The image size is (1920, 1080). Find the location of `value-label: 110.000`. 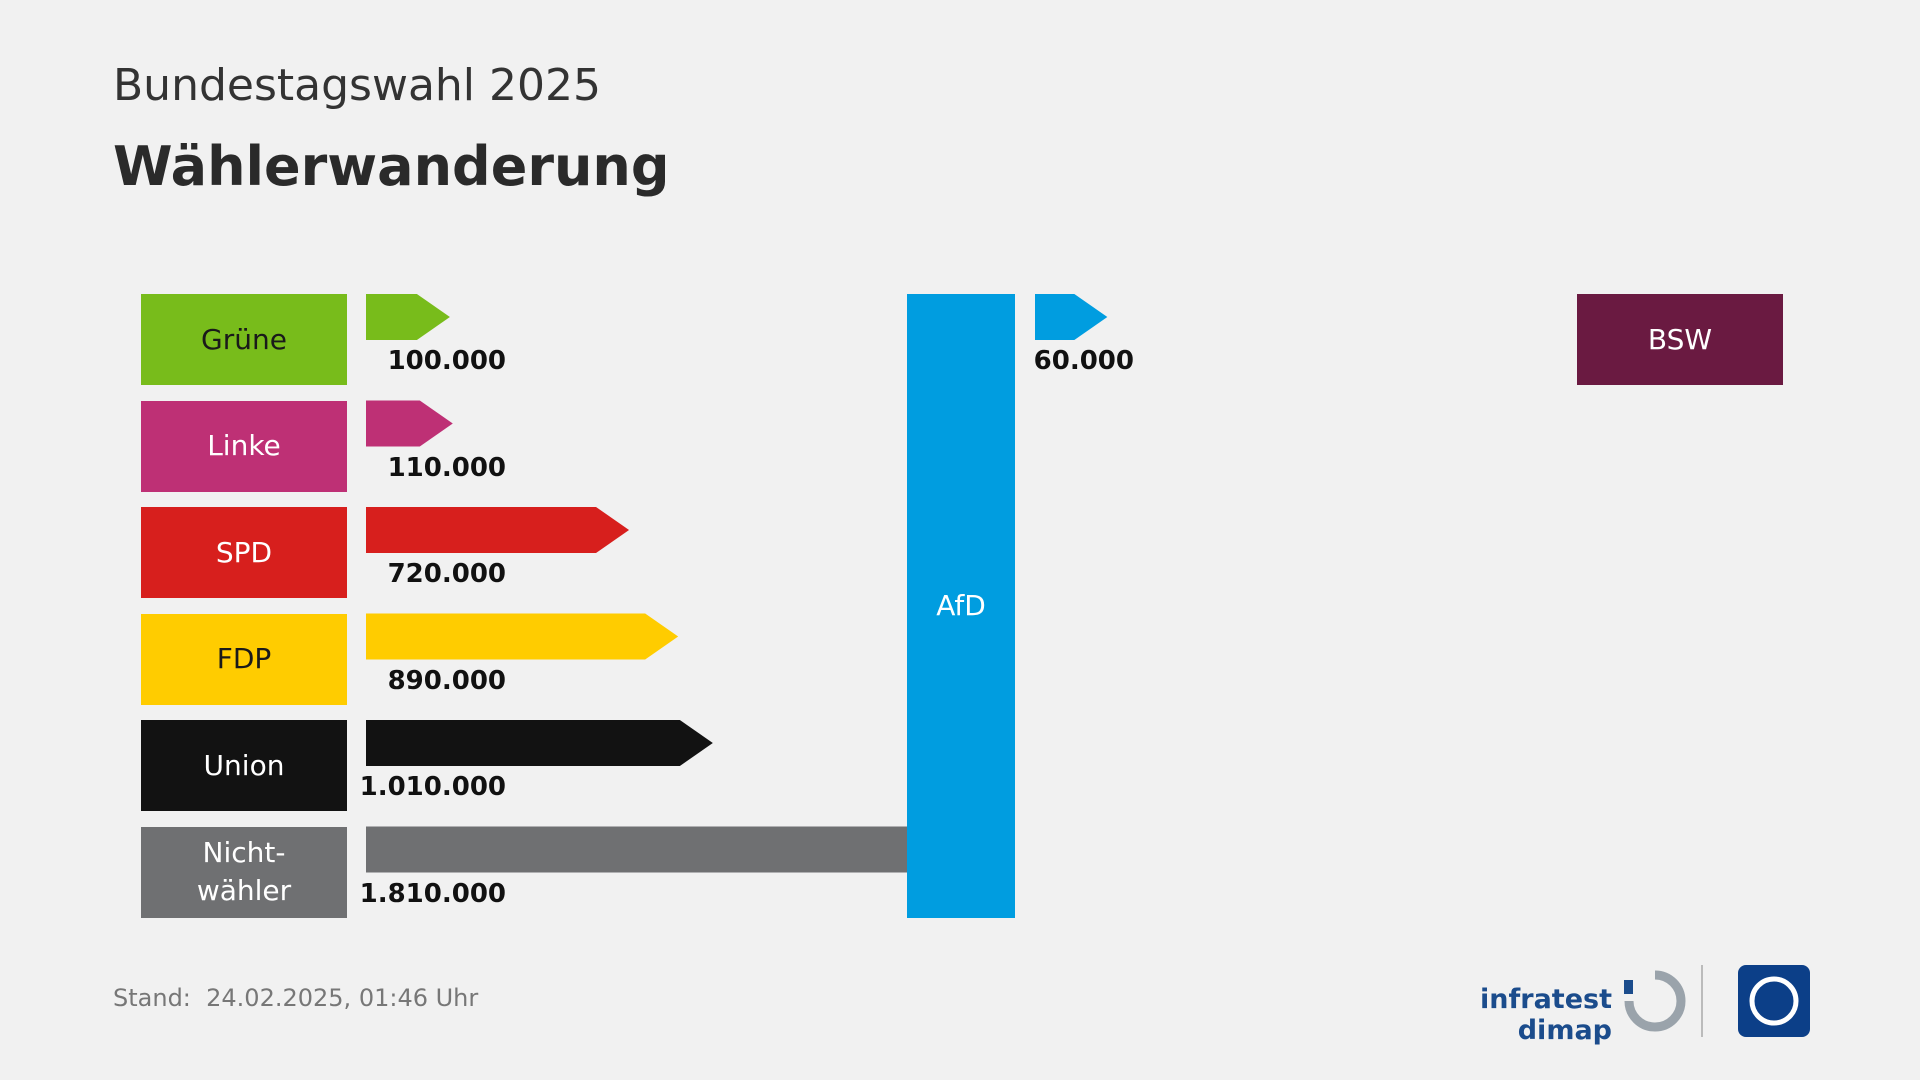

value-label: 110.000 is located at coordinates (446, 467).